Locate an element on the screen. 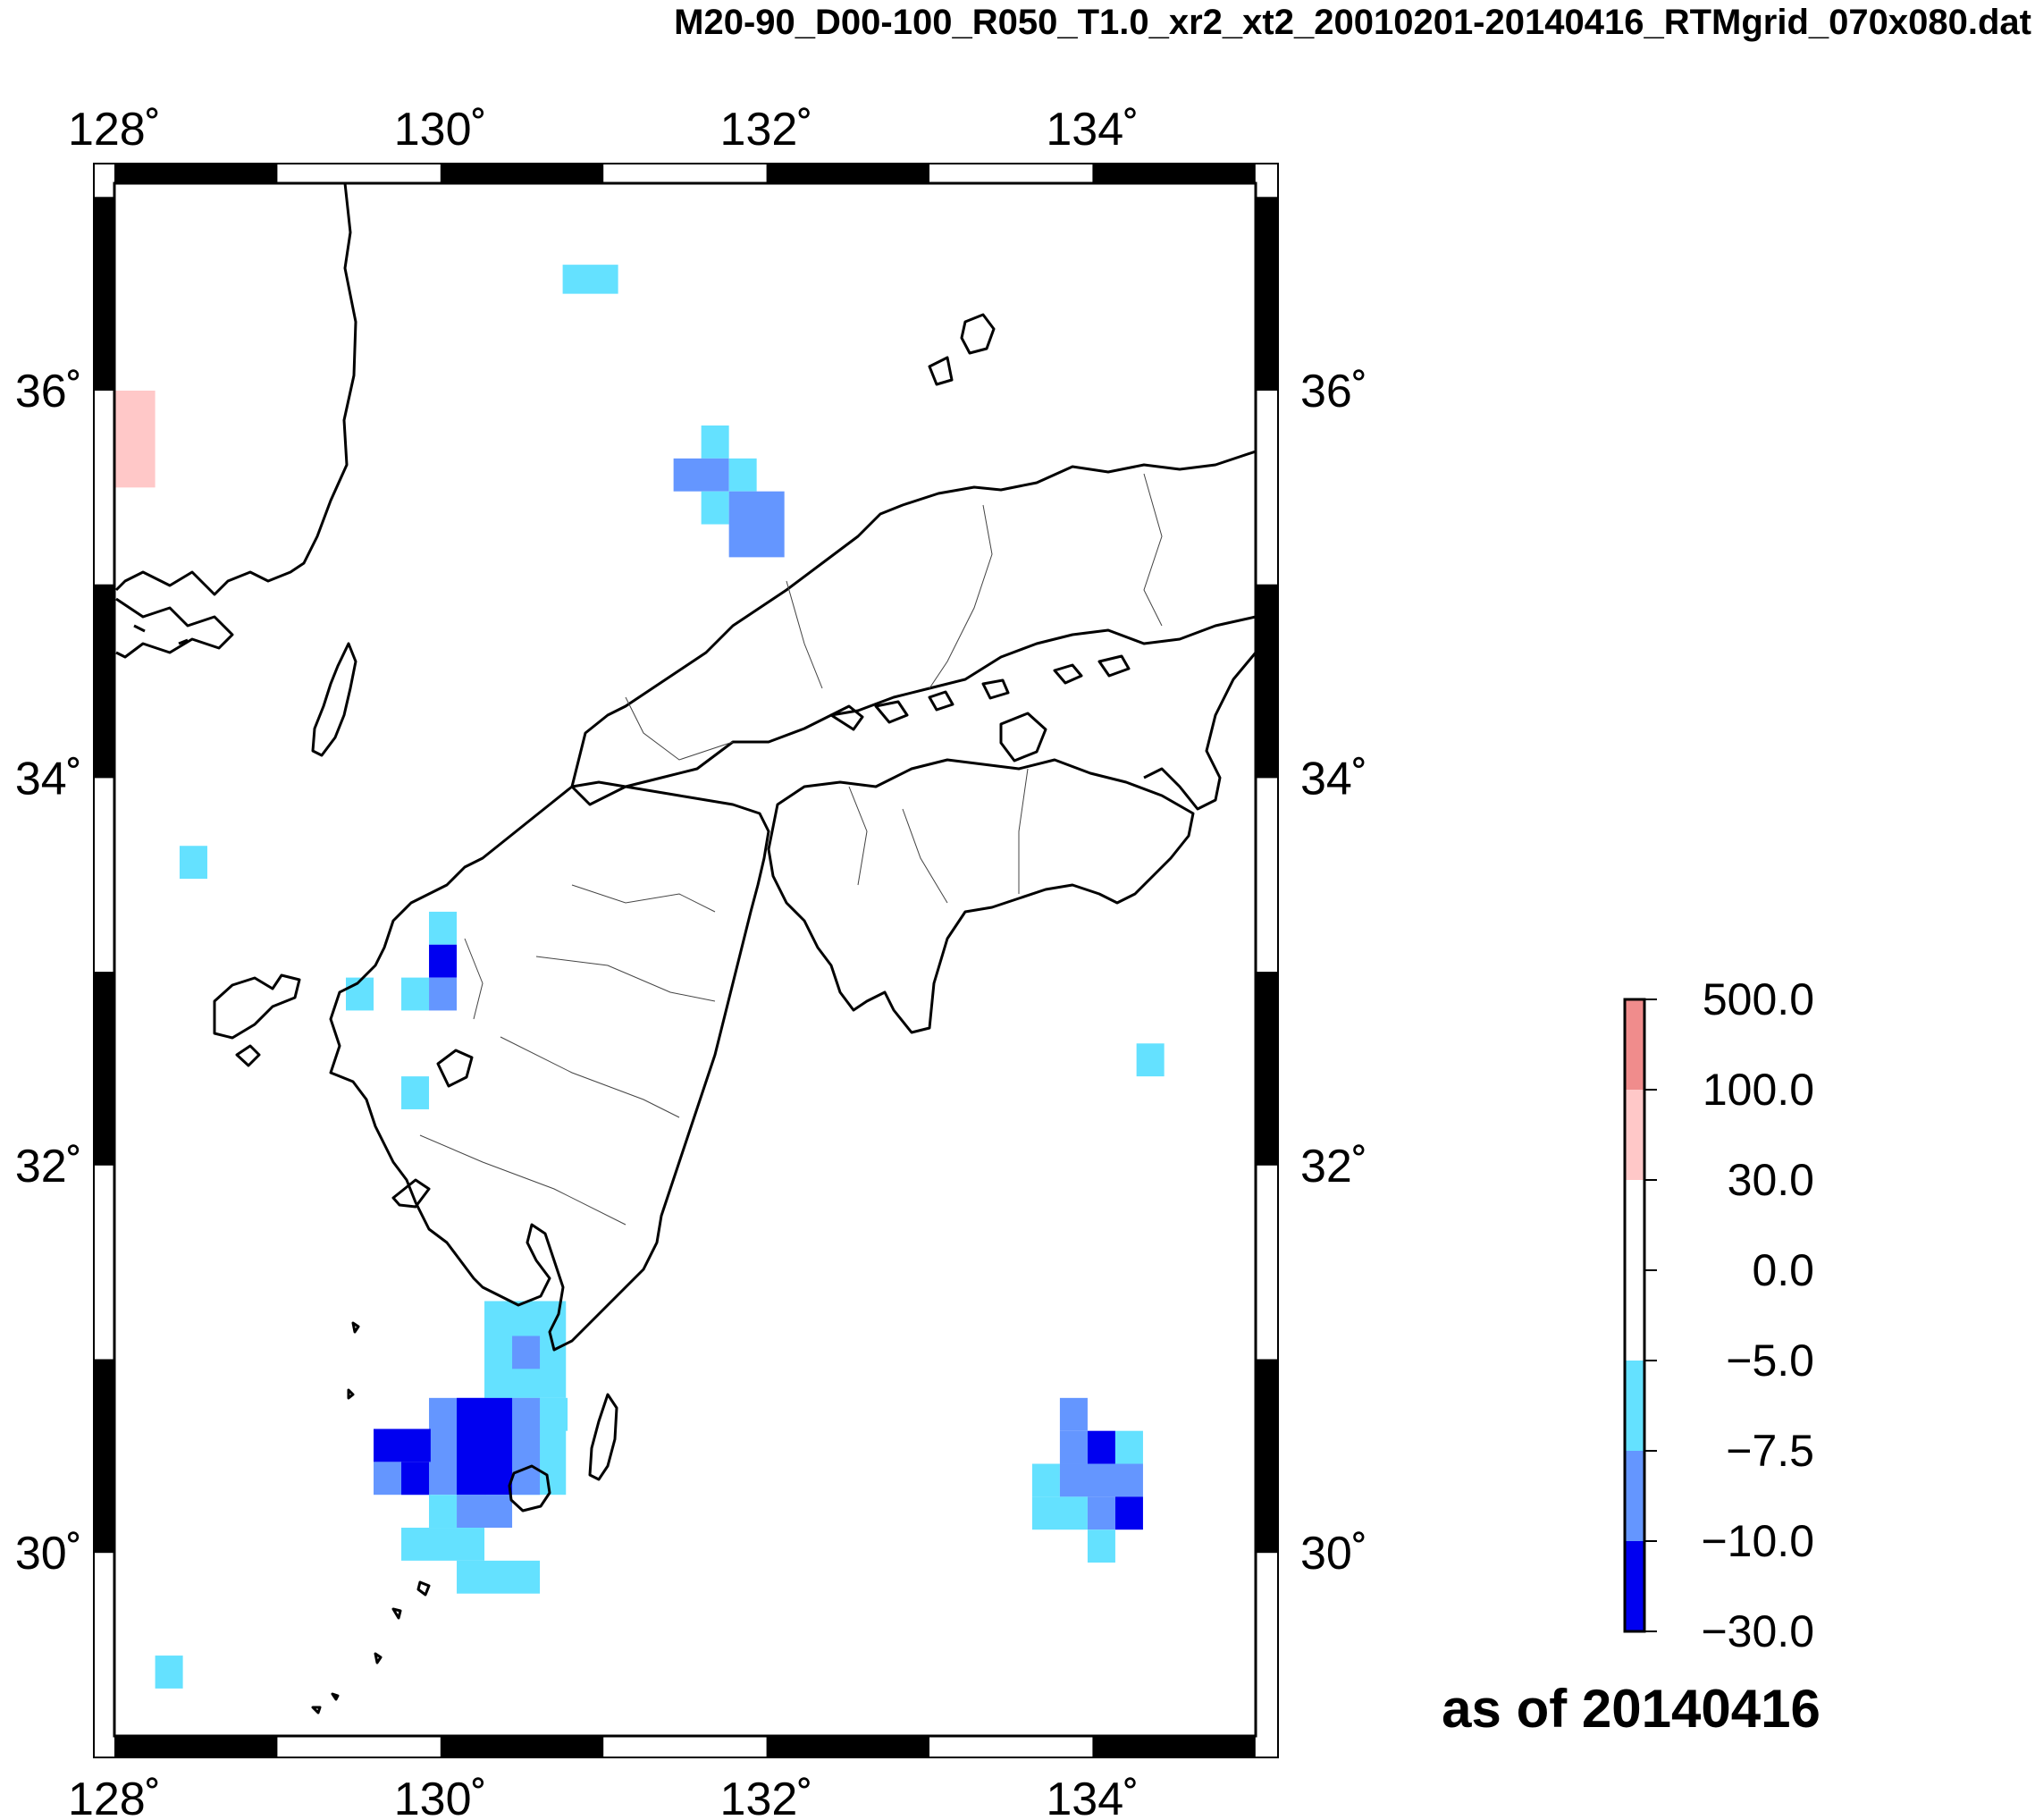  lat-tick-label-right: 34˚ is located at coordinates (1333, 779).